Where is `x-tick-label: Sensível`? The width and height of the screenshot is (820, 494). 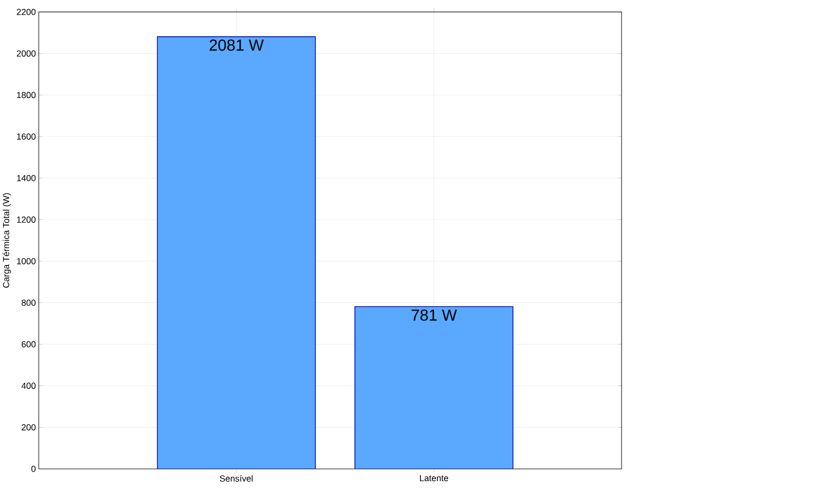 x-tick-label: Sensível is located at coordinates (236, 478).